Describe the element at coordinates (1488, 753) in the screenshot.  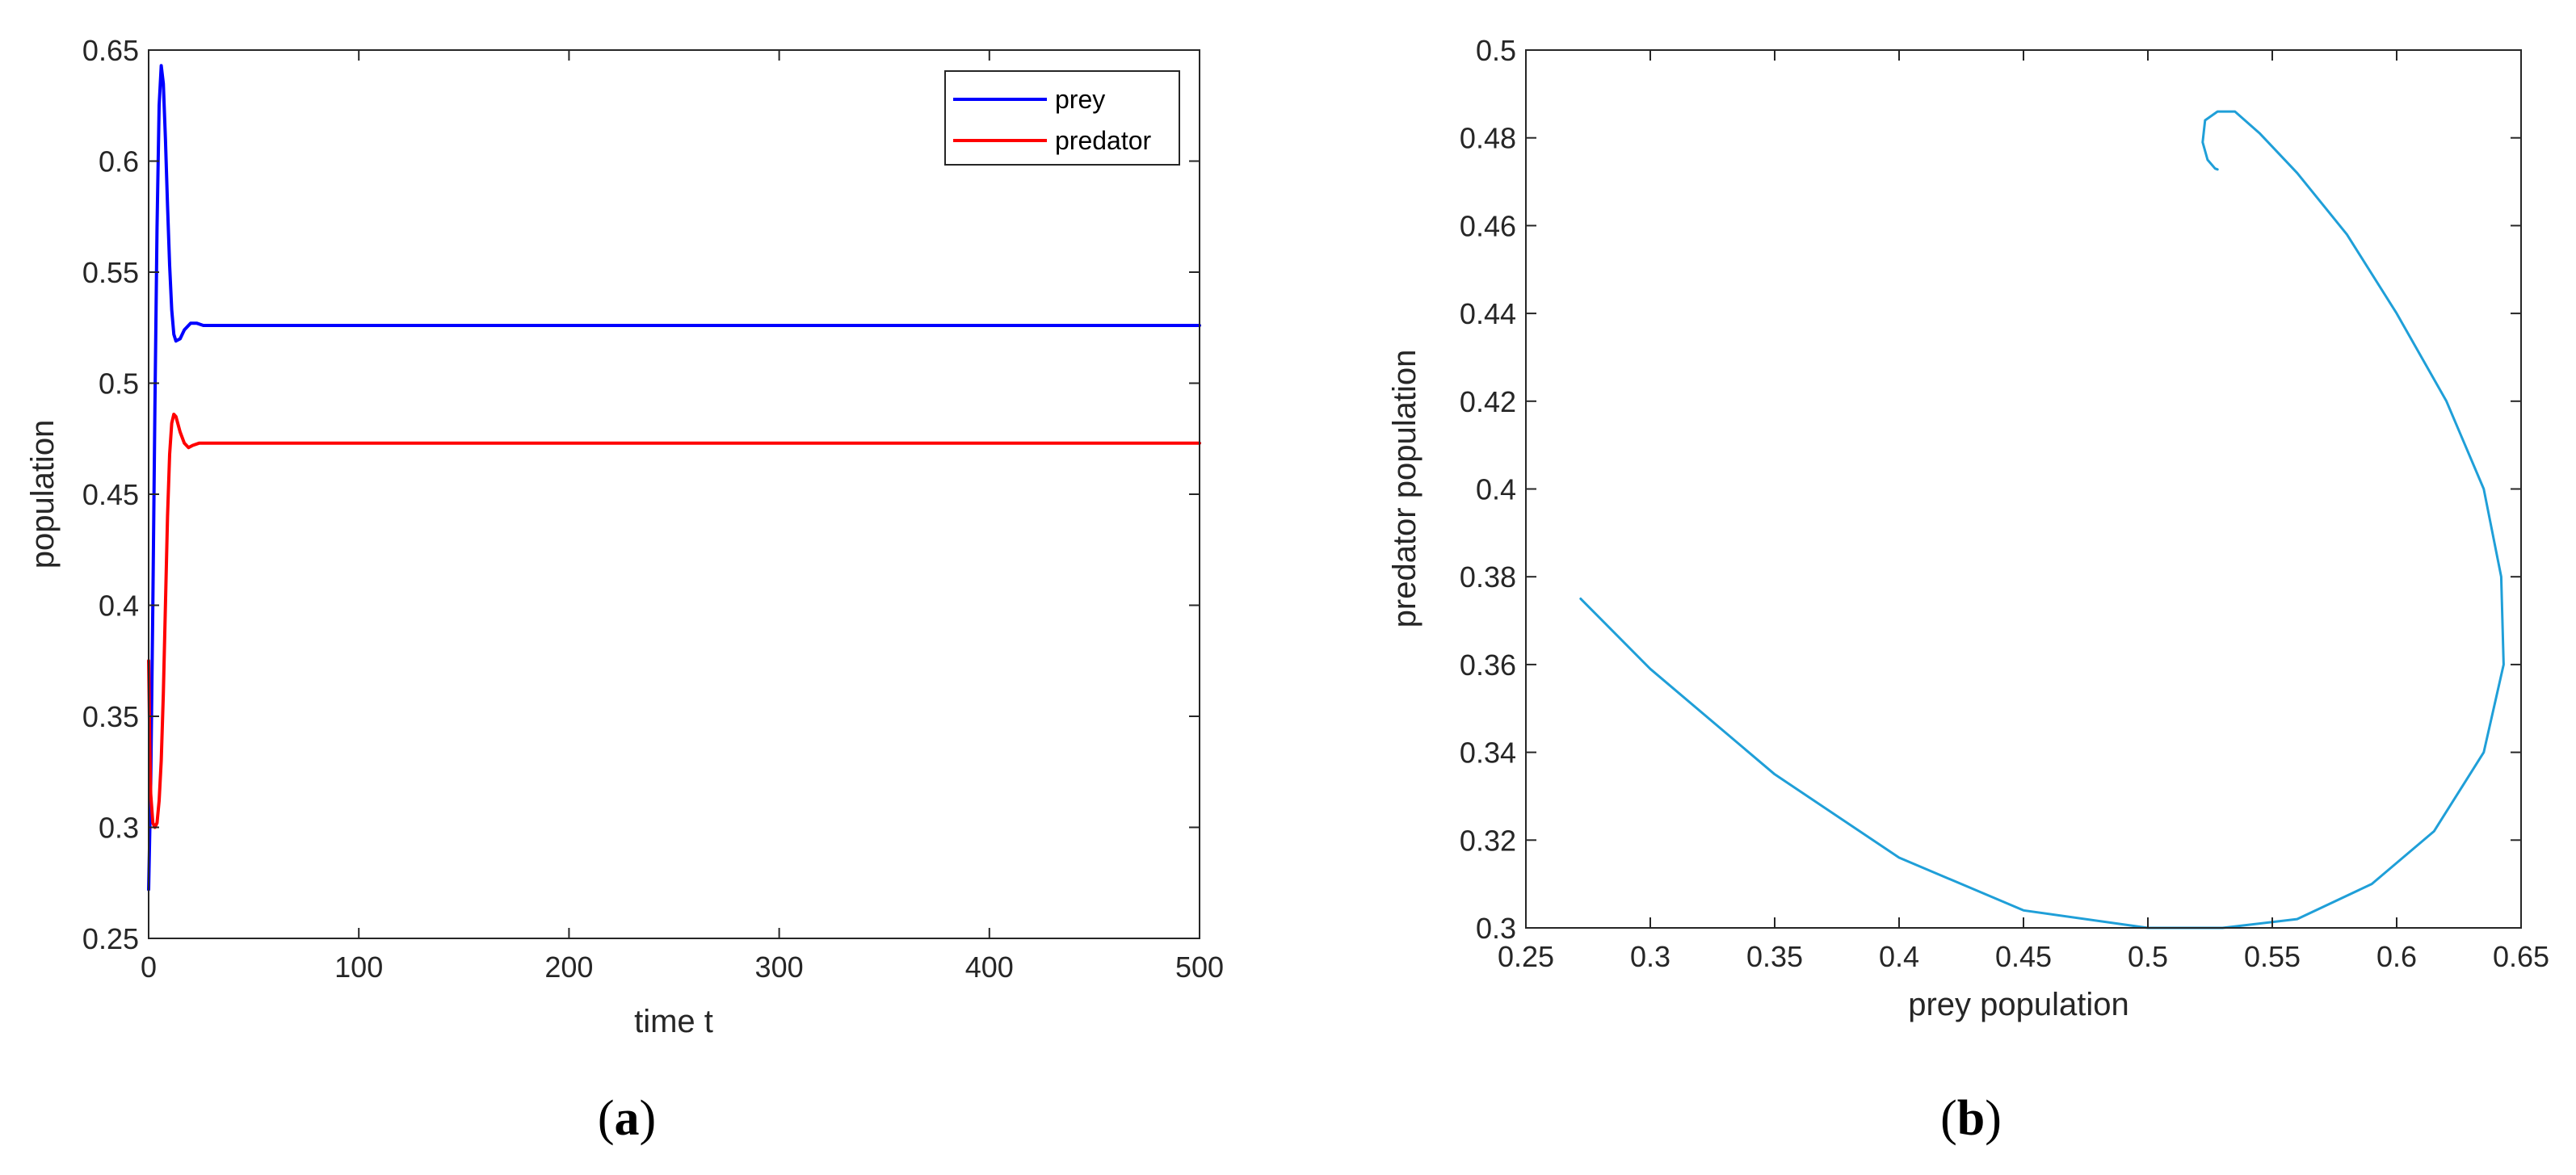
I see `panel-b-y-tick-label: 0.34` at that location.